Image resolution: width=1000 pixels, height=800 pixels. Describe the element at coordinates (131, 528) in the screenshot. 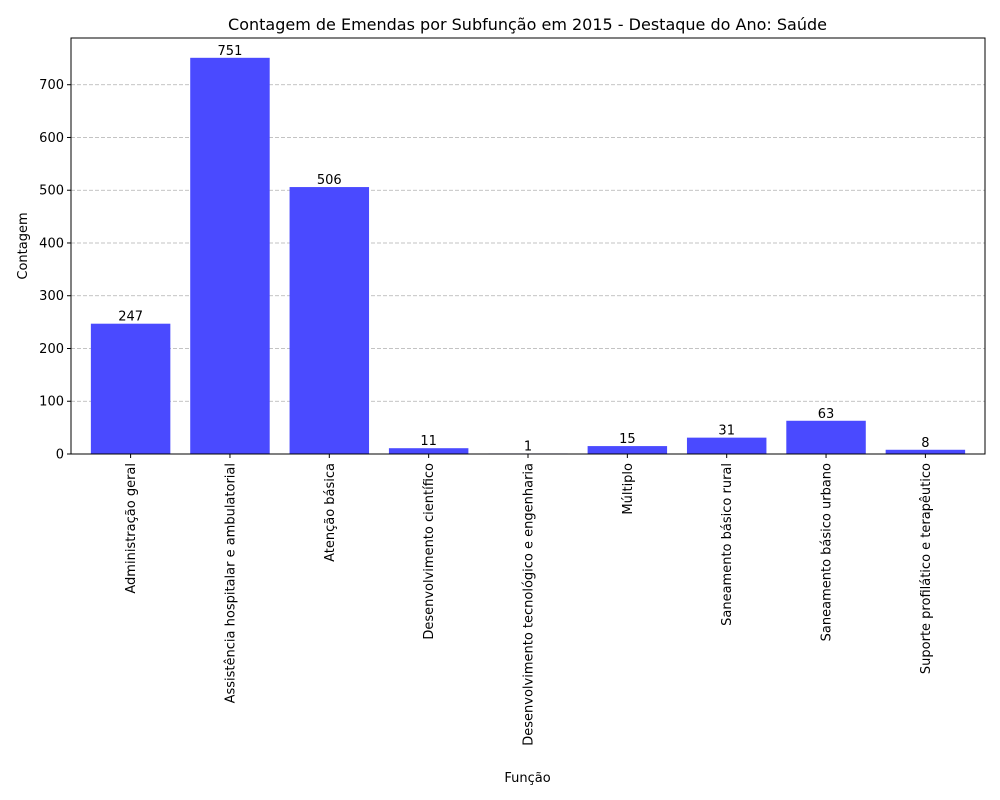

I see `x-tick-label: Administração geral` at that location.